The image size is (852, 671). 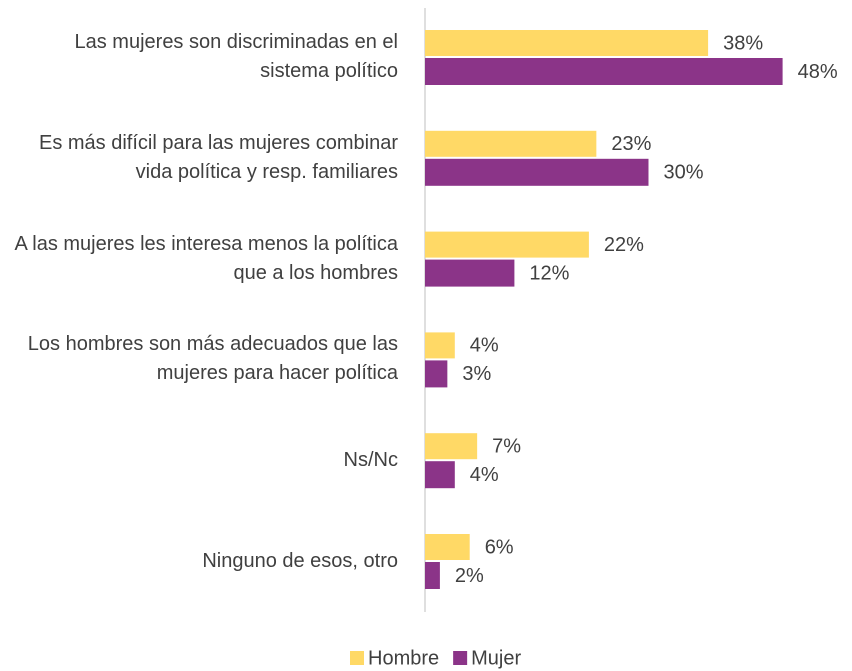 What do you see at coordinates (549, 273) in the screenshot?
I see `value-label: 12%` at bounding box center [549, 273].